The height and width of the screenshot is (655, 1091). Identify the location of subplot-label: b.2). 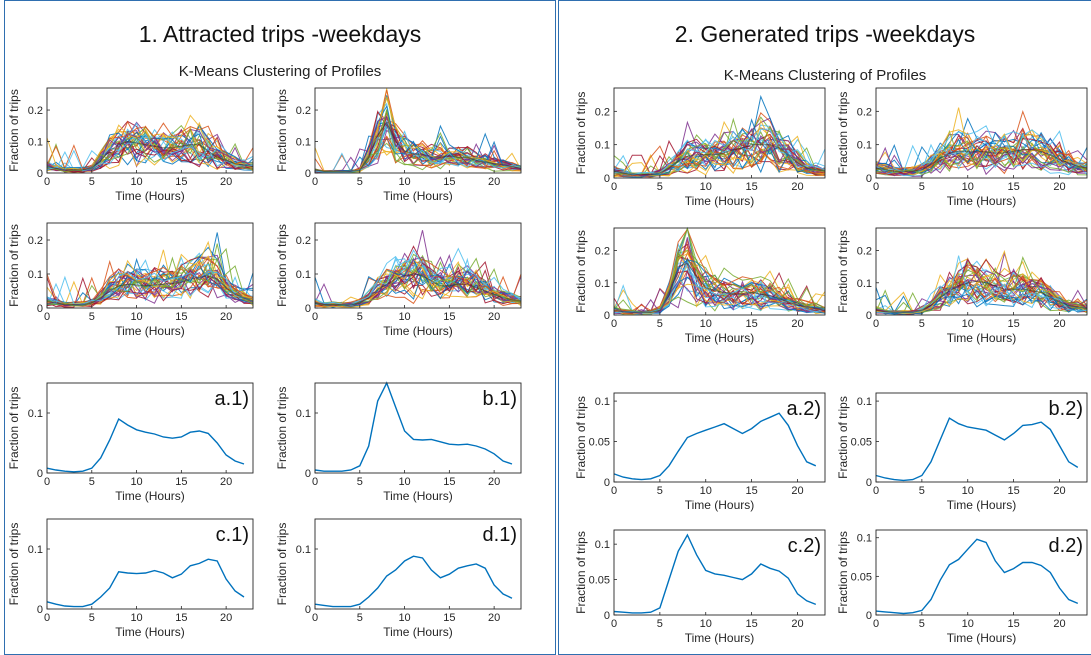
(1066, 409).